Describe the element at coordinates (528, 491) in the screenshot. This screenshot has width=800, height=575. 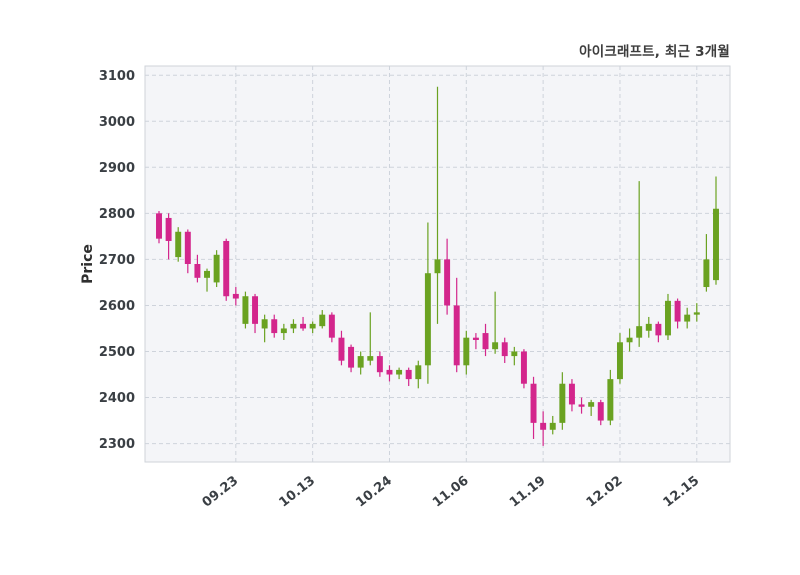
I see `x-tick-label: 11.19` at that location.